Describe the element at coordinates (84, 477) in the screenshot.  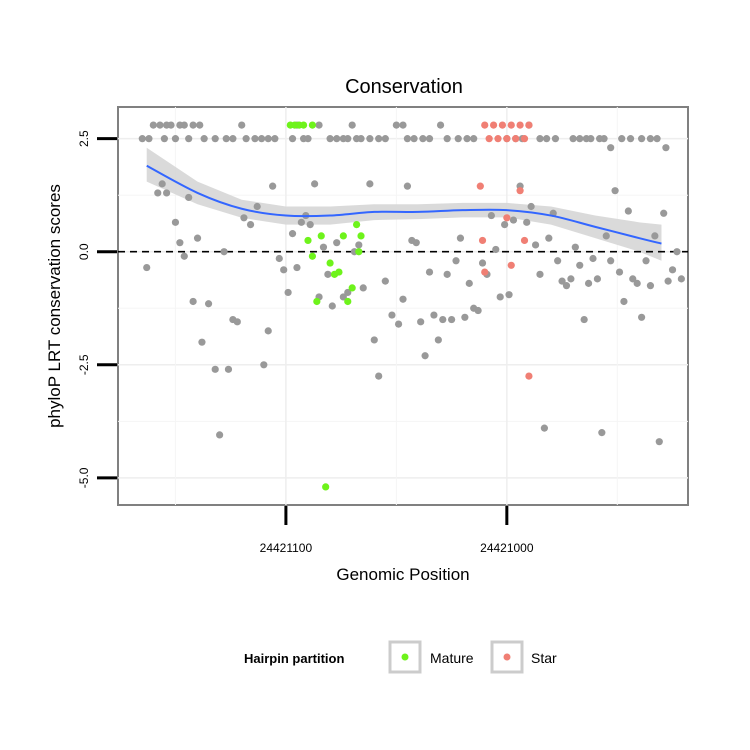
I see `y-tick-label-3: -5.0` at that location.